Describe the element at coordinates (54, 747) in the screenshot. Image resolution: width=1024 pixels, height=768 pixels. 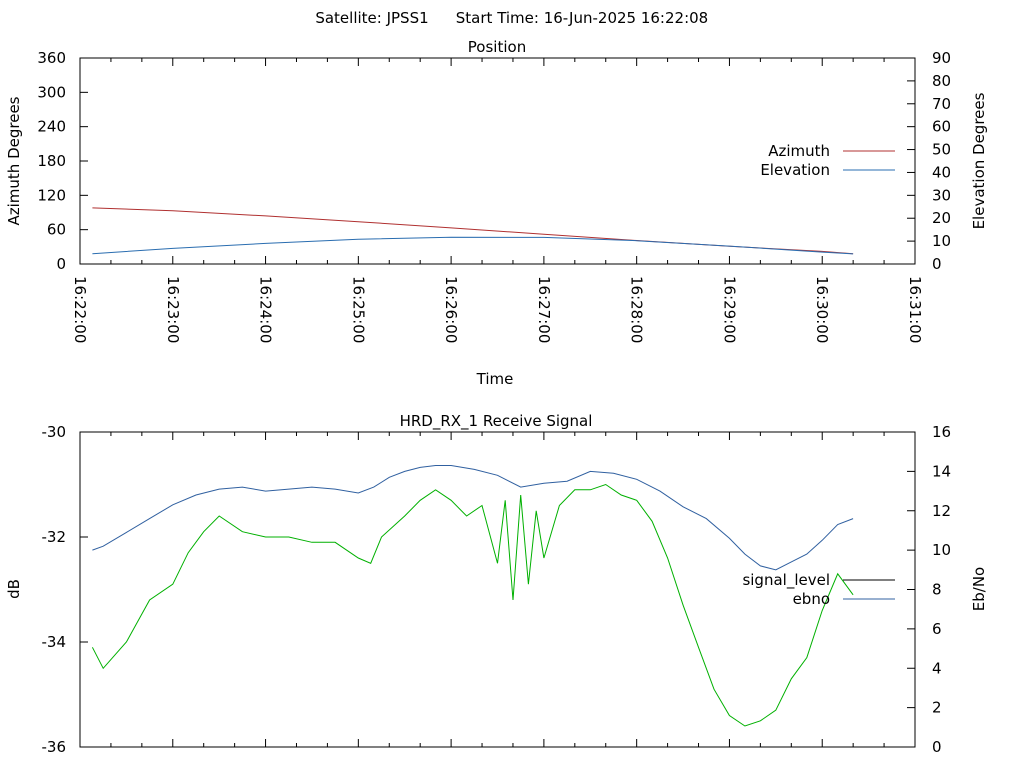
I see `signal-y-tick-label: -36` at that location.